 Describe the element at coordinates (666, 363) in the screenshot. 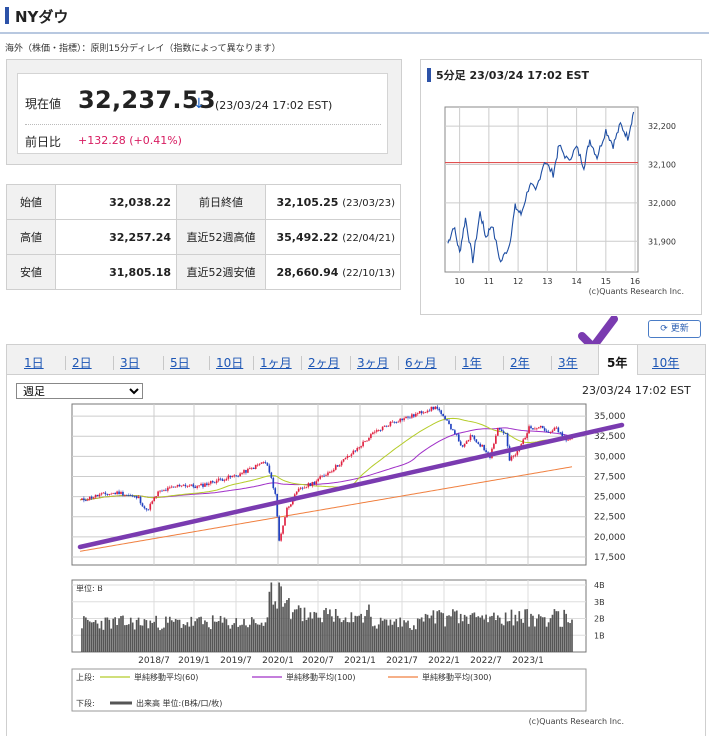

I see `tab-14: 10年` at that location.